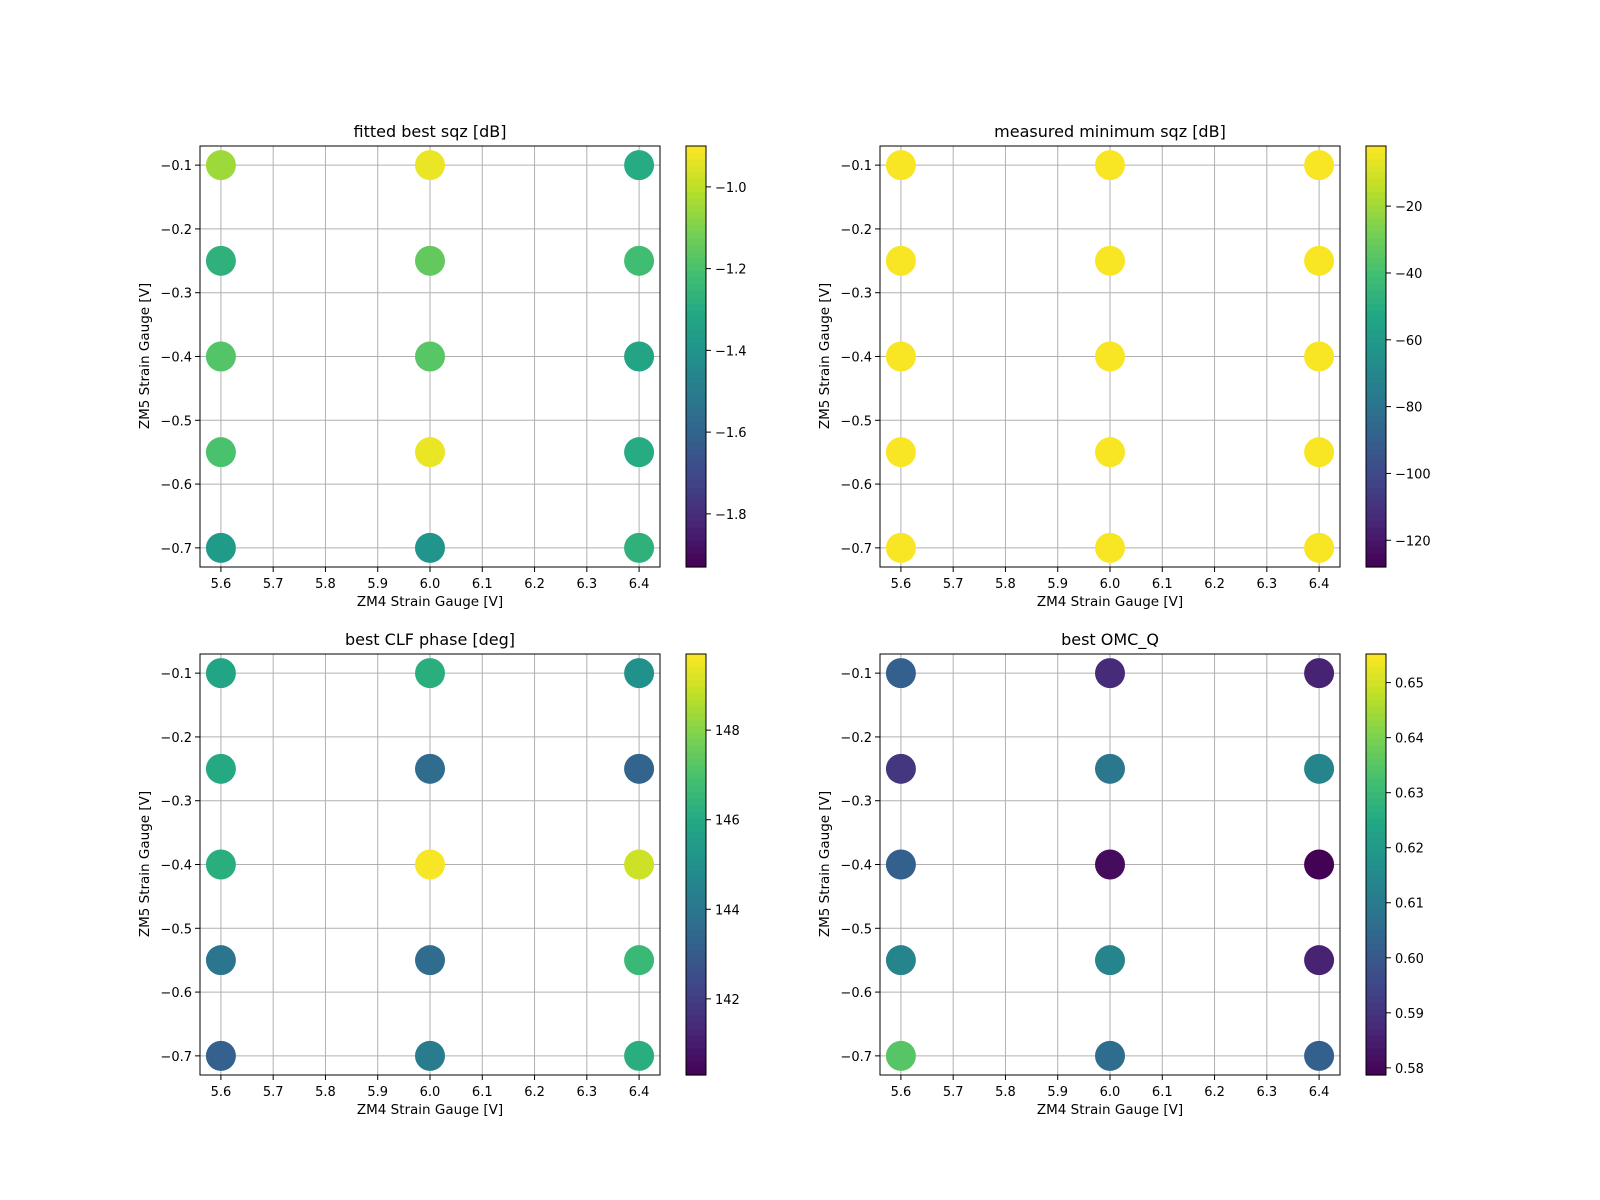 The width and height of the screenshot is (1600, 1200). What do you see at coordinates (1413, 541) in the screenshot?
I see `colorbar-tick-label: −120` at bounding box center [1413, 541].